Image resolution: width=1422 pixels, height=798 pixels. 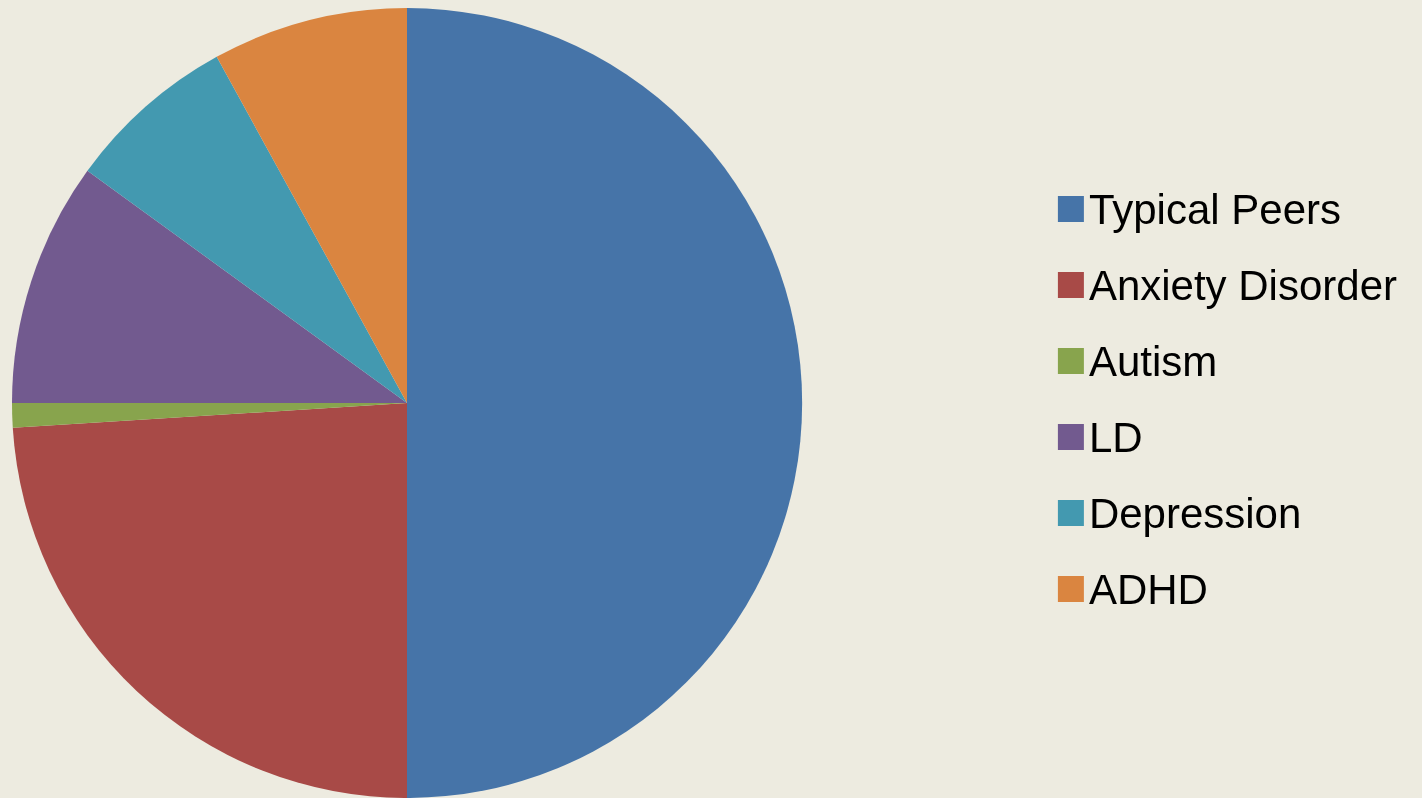 I want to click on legend-label: ADHD, so click(x=1148, y=589).